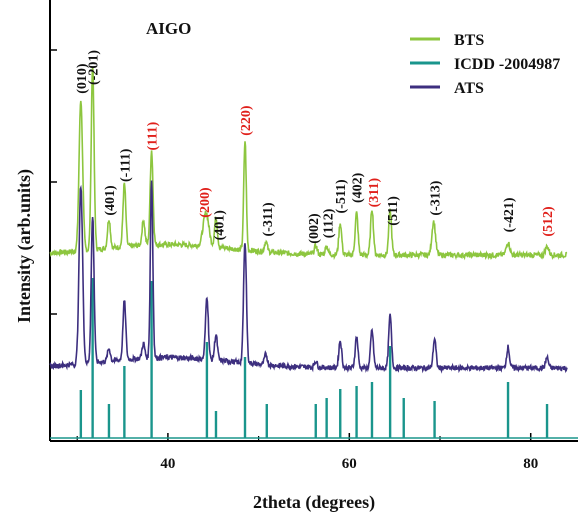 Image resolution: width=578 pixels, height=513 pixels. I want to click on legend-label-bts: BTS, so click(469, 40).